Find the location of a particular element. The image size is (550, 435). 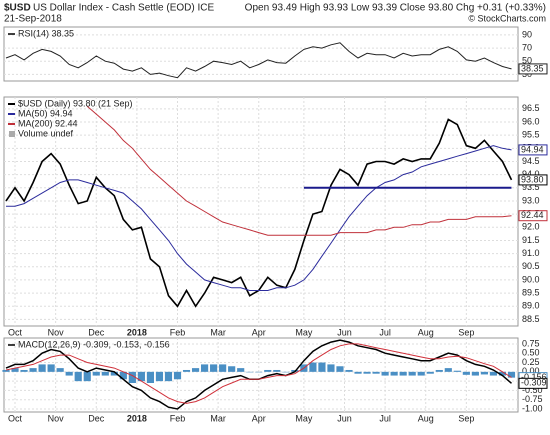

legend-entry: $USD (Daily) 93.80 (21 Sep) is located at coordinates (75, 103).